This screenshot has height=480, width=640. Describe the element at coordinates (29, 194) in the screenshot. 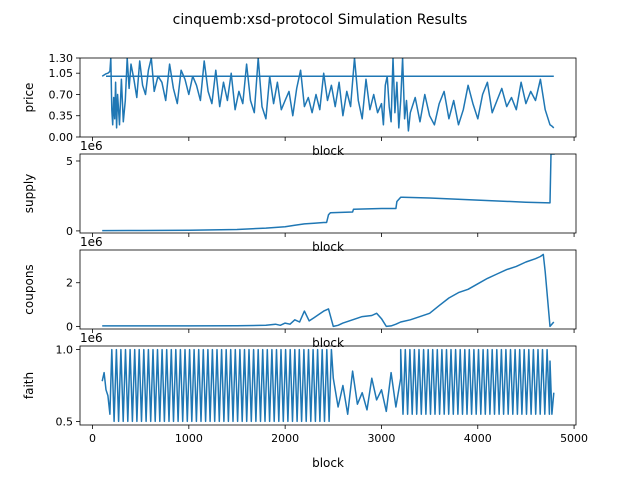

I see `y-axis-label: supply` at that location.